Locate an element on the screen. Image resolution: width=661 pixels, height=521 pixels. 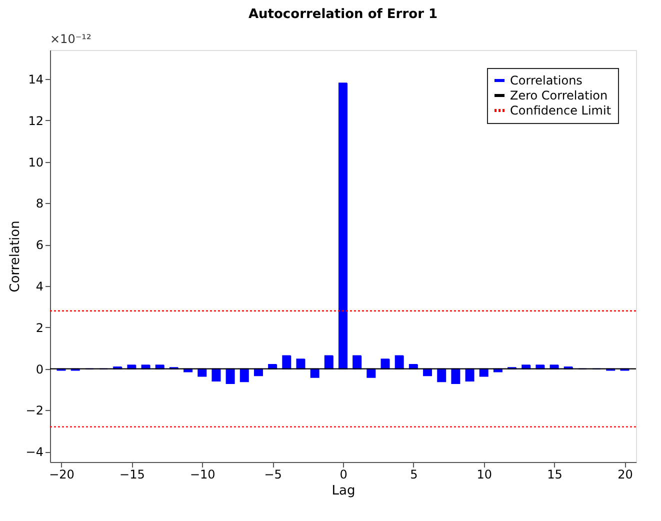
x-axis-title: Lag is located at coordinates (344, 491).